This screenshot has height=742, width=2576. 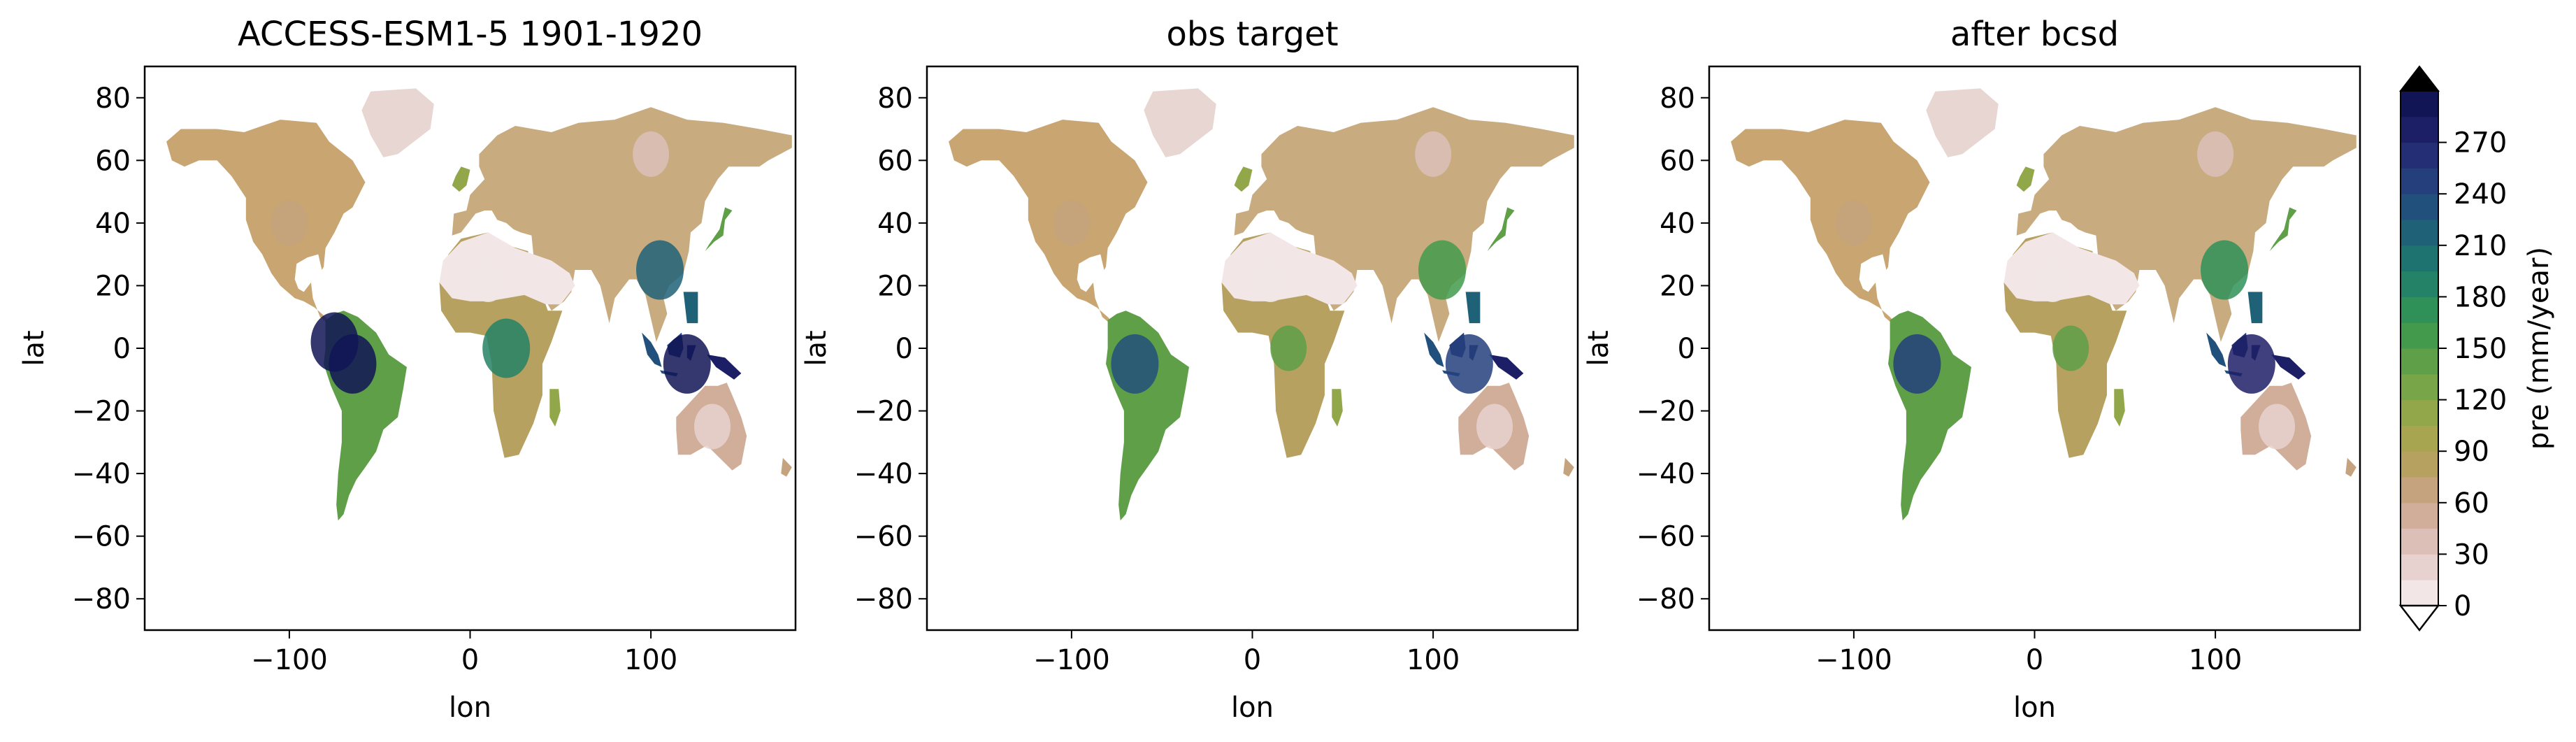 I want to click on colorbar-tick-label: 120, so click(x=2480, y=401).